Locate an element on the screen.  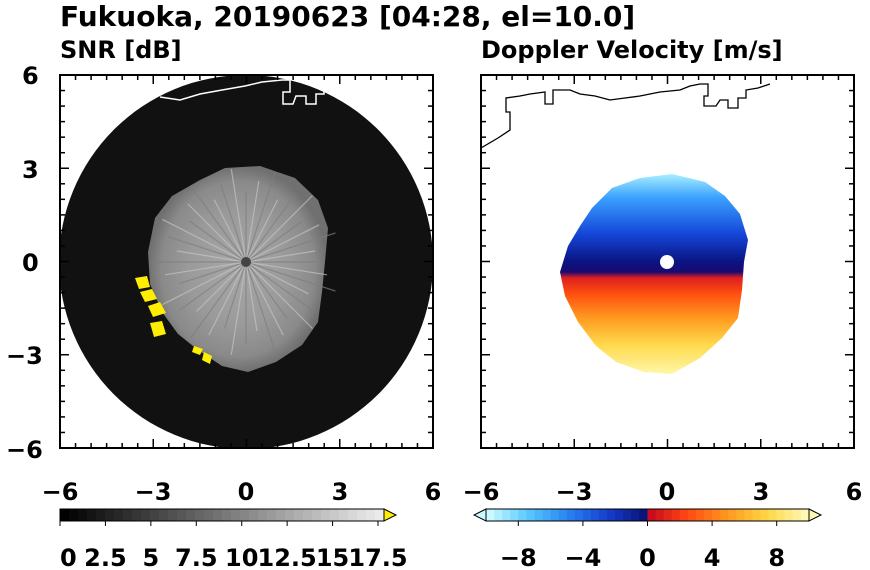
snr-x-tick-label: −6 is located at coordinates (60, 492).